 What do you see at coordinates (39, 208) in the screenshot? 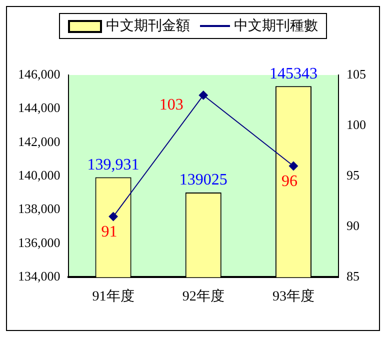
I see `y-tick-label: 138,000` at bounding box center [39, 208].